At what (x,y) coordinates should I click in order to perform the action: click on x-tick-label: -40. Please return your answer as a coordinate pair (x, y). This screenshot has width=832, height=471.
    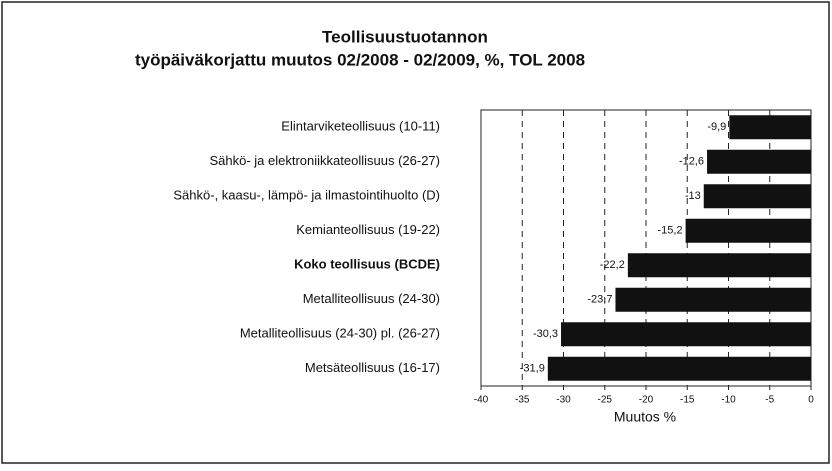
    Looking at the image, I should click on (481, 400).